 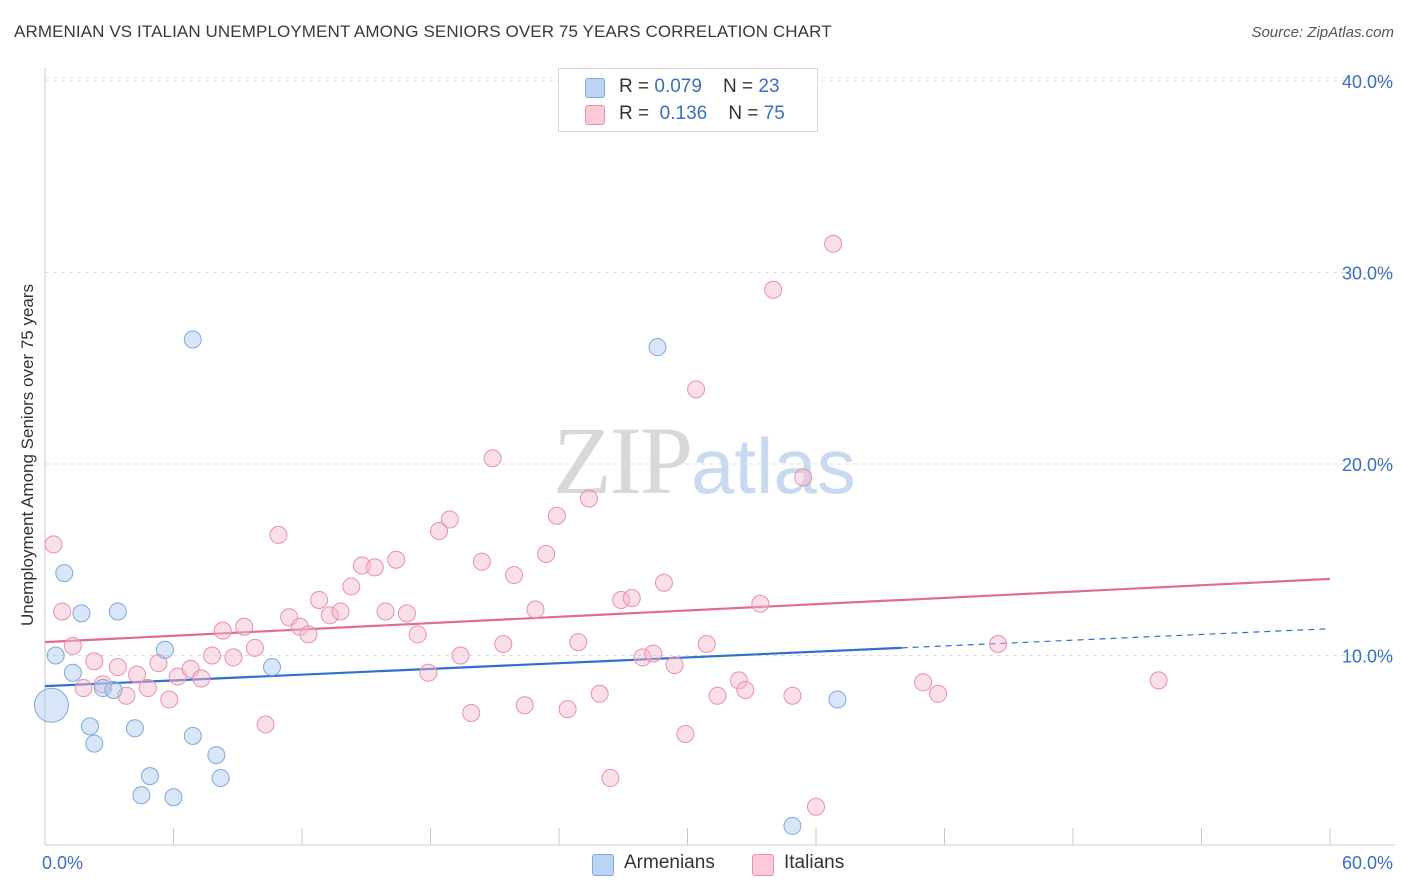 I want to click on y-tick-label: 40.0%, so click(x=1367, y=82).